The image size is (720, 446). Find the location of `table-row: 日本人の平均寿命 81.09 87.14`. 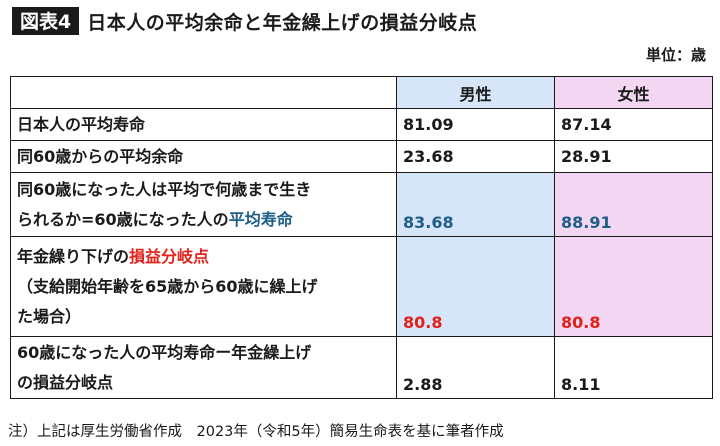

table-row: 日本人の平均寿命 81.09 87.14 is located at coordinates (361, 124).